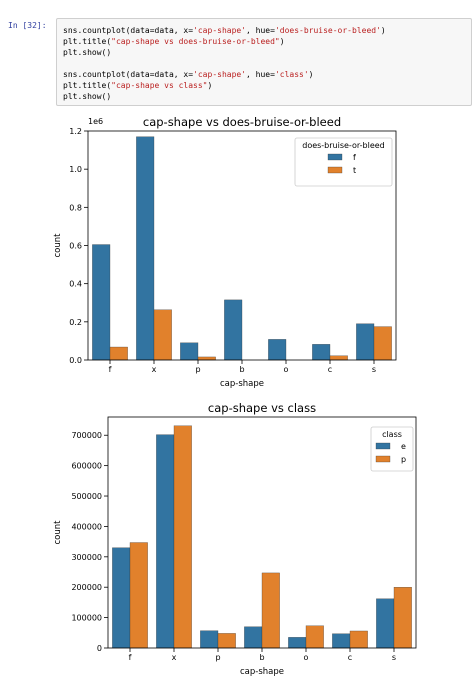 This screenshot has width=474, height=685. Describe the element at coordinates (314, 637) in the screenshot. I see `bar-p-o` at that location.